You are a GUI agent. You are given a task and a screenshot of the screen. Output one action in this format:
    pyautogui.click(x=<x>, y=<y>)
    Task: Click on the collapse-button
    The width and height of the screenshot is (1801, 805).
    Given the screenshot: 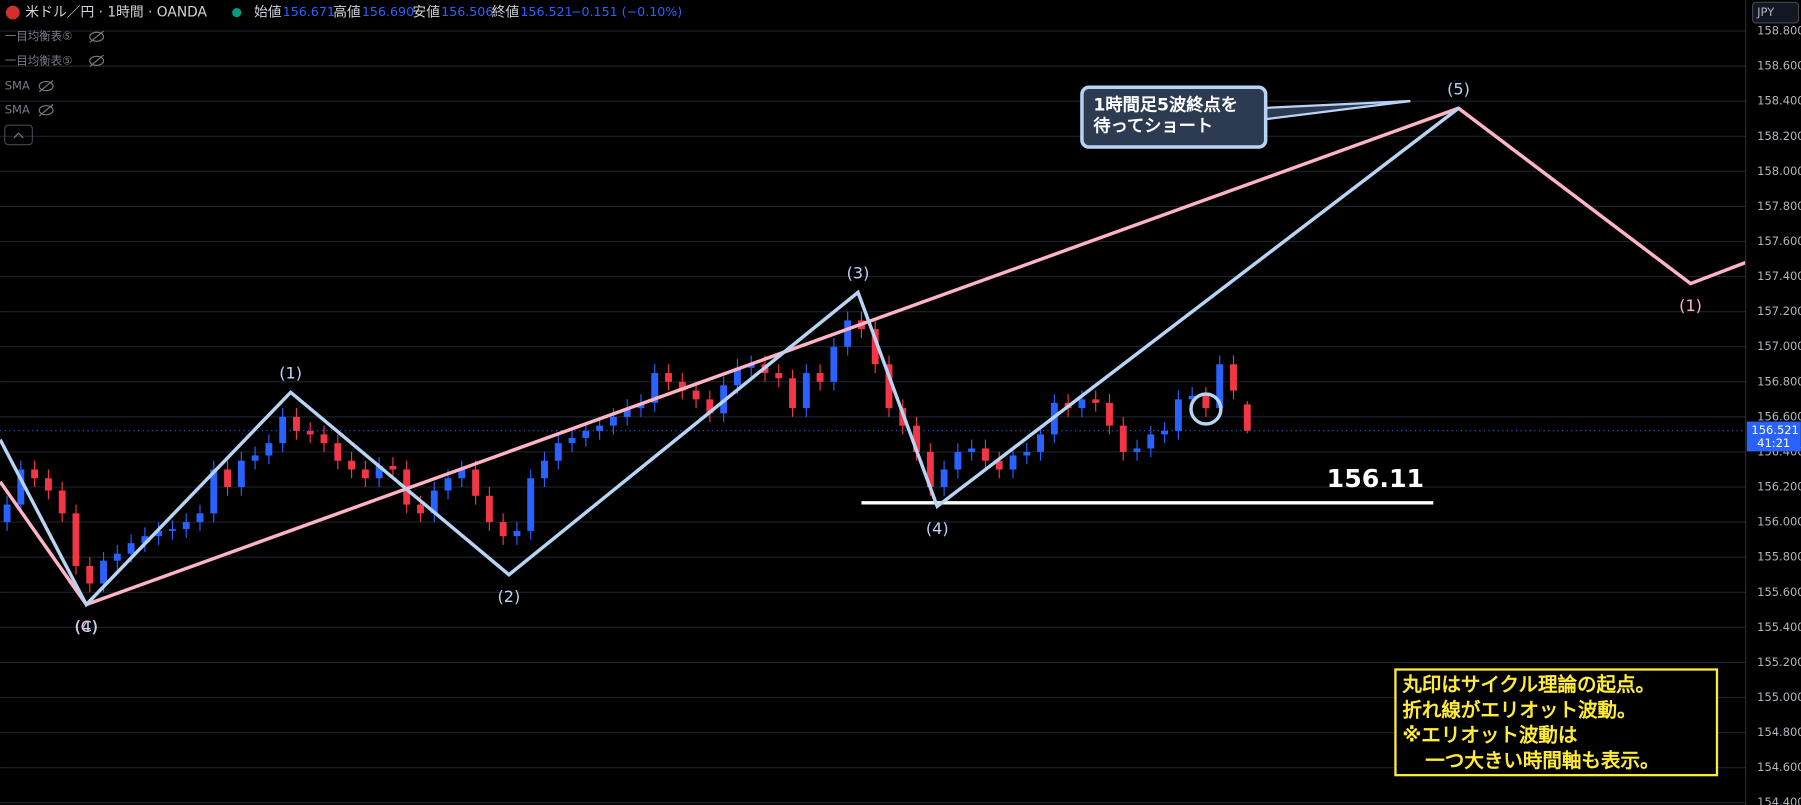 What is the action you would take?
    pyautogui.click(x=18, y=135)
    